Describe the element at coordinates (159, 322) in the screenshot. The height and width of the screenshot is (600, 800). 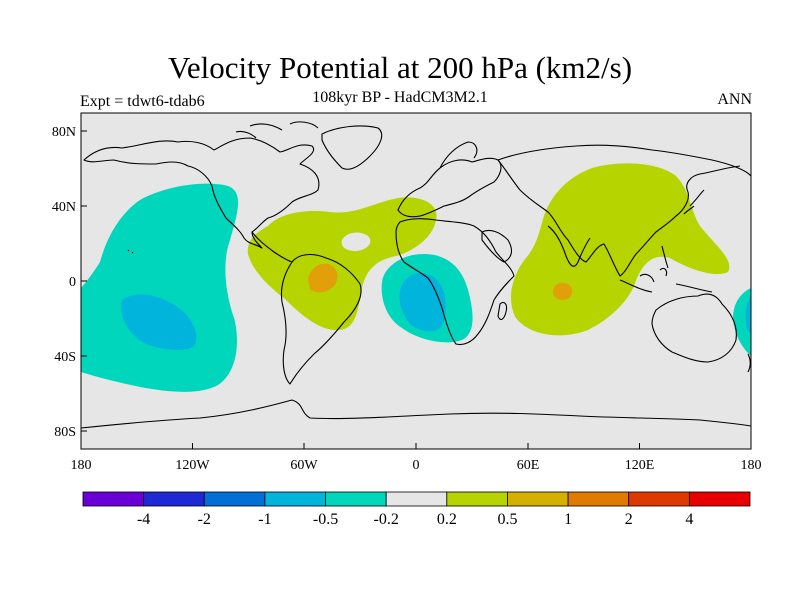
I see `pacific-strong-negative` at that location.